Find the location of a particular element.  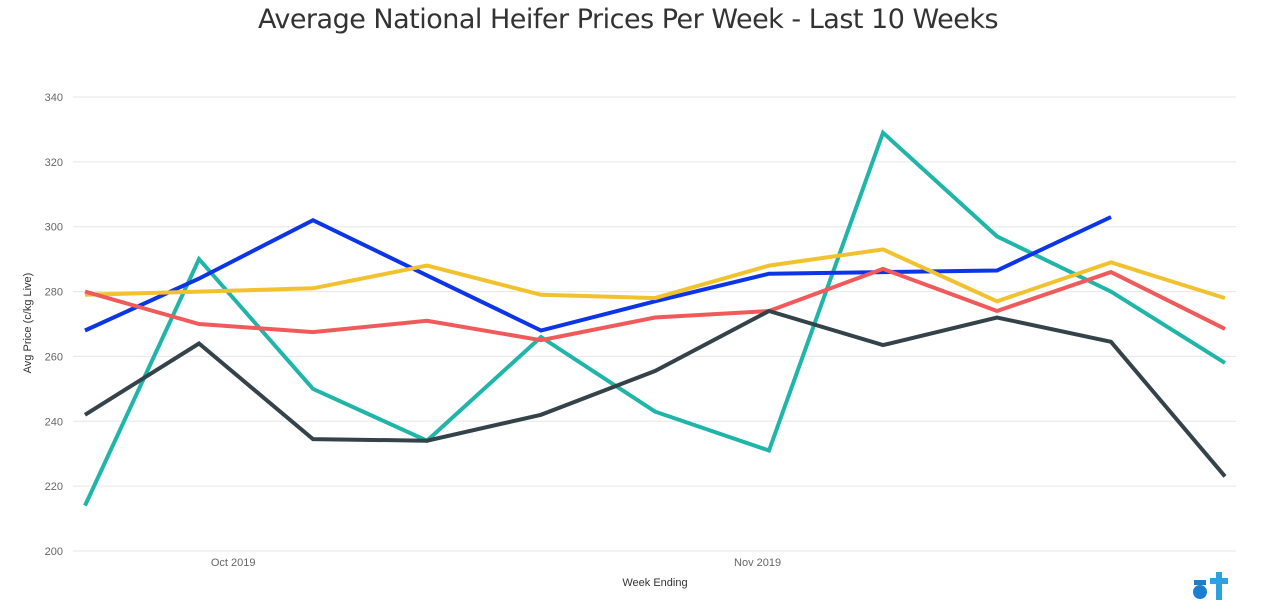

y-tick-label: 300 is located at coordinates (54, 228).